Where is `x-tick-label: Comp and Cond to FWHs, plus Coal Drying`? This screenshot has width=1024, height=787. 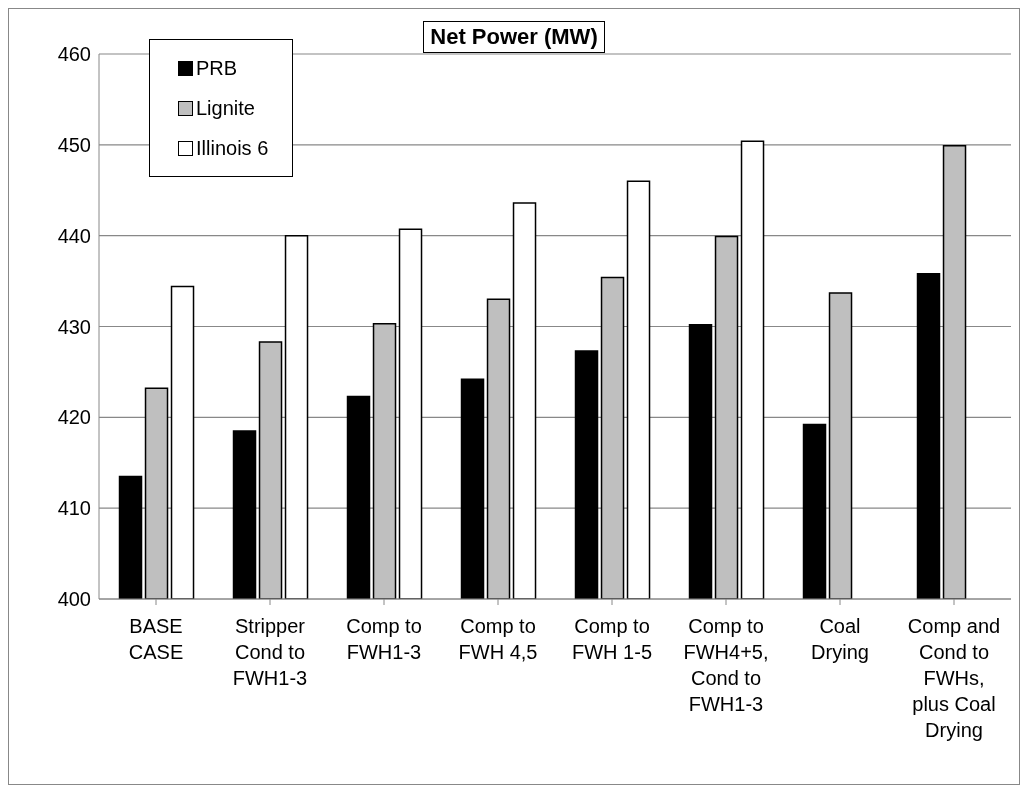 x-tick-label: Comp and Cond to FWHs, plus Coal Drying is located at coordinates (954, 678).